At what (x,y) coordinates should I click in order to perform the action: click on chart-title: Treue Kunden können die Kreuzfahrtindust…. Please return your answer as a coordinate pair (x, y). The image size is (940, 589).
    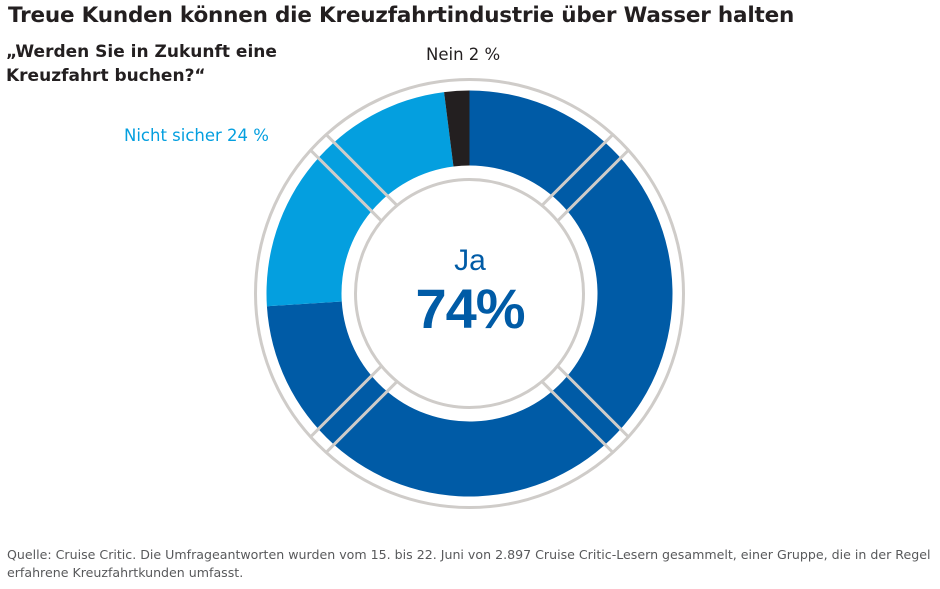
    Looking at the image, I should click on (401, 15).